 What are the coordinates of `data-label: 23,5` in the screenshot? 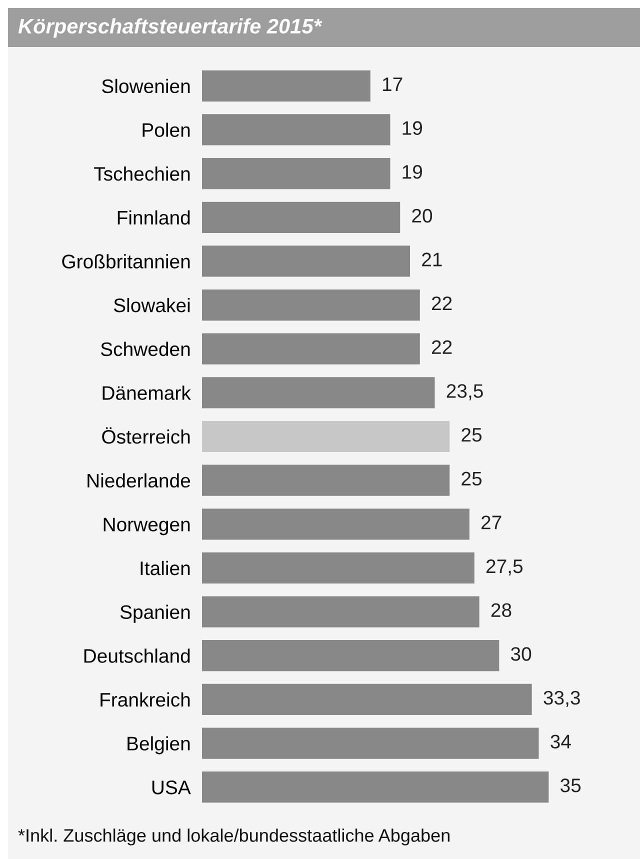 It's located at (464, 392).